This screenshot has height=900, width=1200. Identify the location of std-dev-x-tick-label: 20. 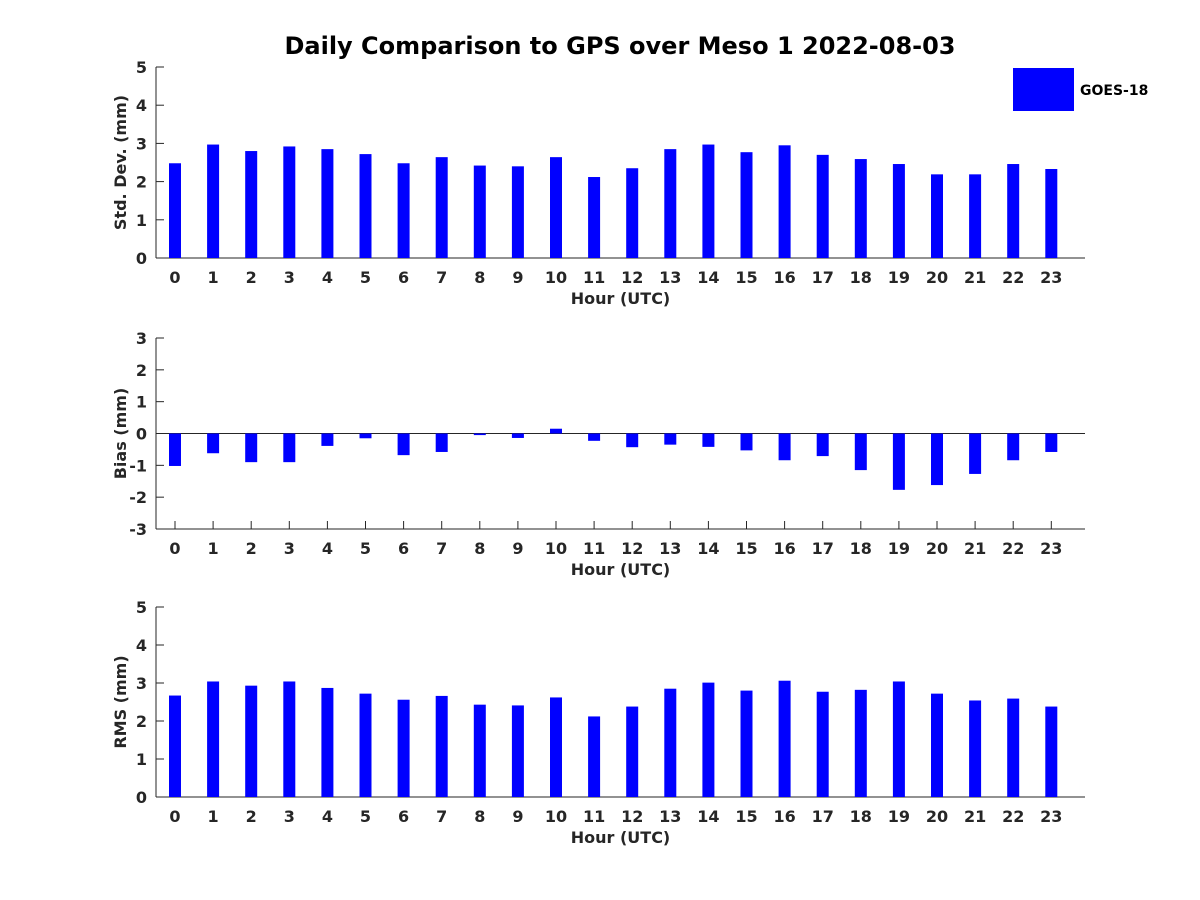
(937, 277).